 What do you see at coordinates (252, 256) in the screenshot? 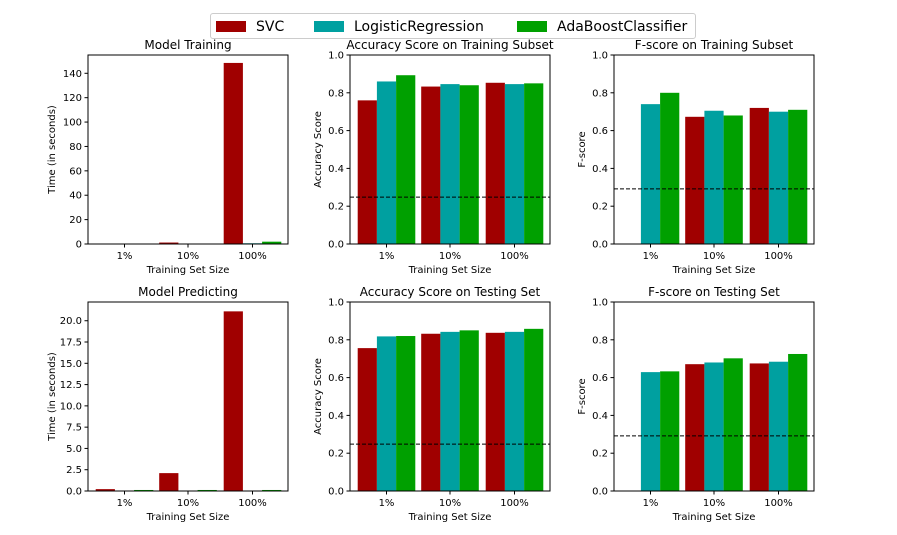
I see `xtick-label-chart0-2: 100%` at bounding box center [252, 256].